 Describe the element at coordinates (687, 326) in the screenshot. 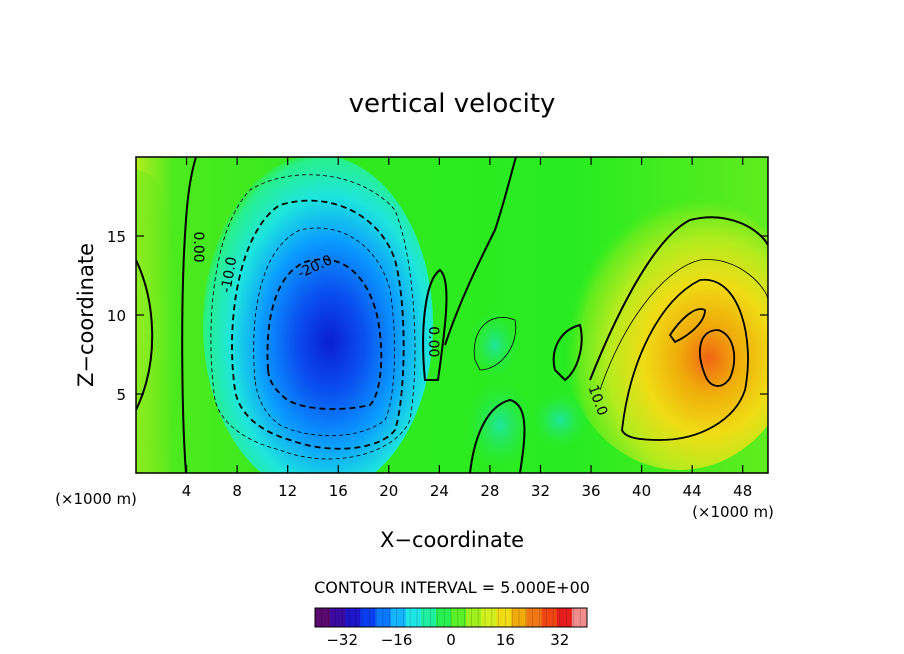

I see `contour-15-streak` at that location.